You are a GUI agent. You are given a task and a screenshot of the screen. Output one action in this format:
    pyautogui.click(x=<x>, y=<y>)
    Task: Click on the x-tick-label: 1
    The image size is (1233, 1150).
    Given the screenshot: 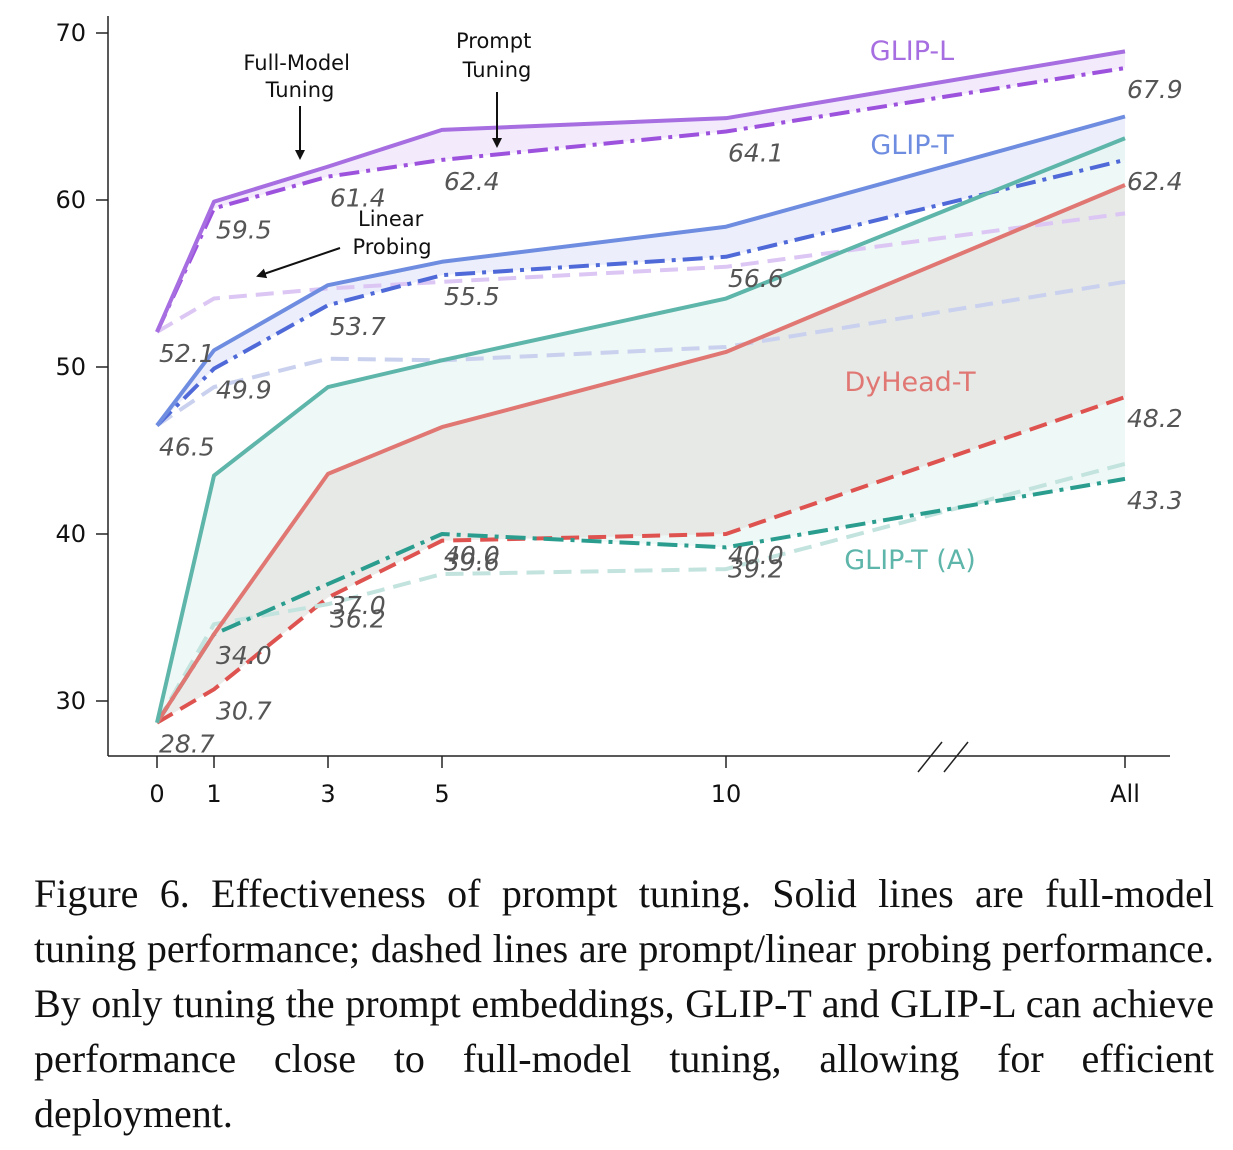 What is the action you would take?
    pyautogui.click(x=213, y=794)
    